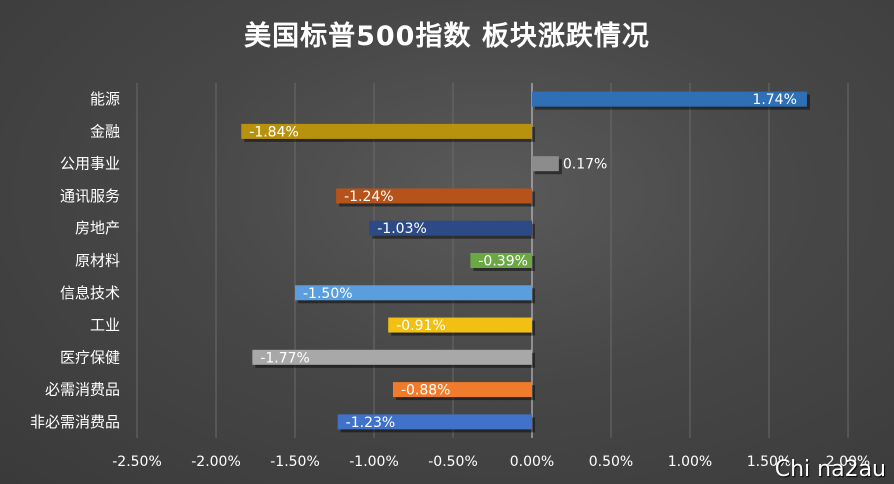 This screenshot has height=484, width=894. Describe the element at coordinates (90, 164) in the screenshot. I see `category-label: 公用事业` at that location.